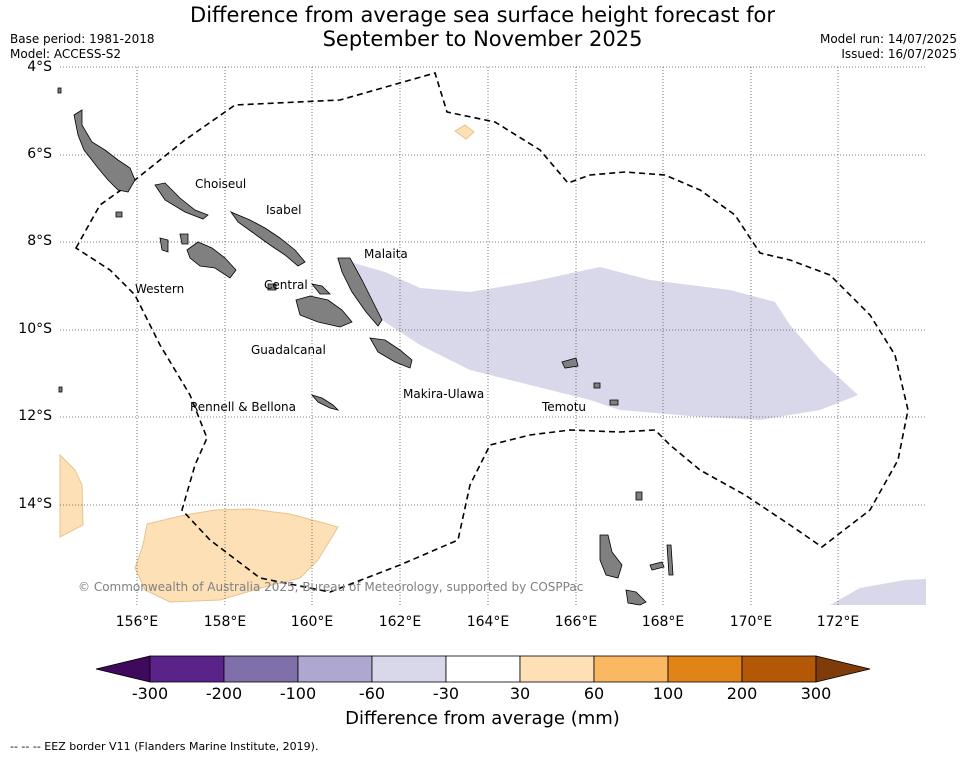 The height and width of the screenshot is (758, 965). Describe the element at coordinates (321, 289) in the screenshot. I see `florida-islands` at that location.